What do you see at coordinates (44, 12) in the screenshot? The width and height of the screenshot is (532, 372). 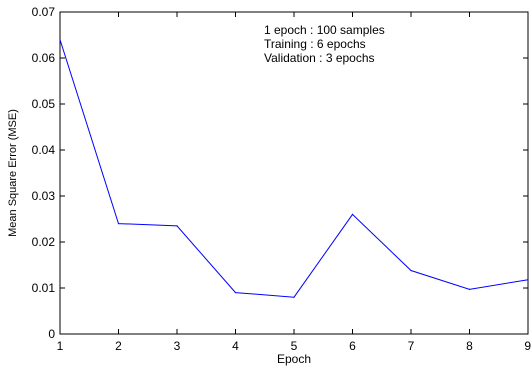 I see `y-tick-label: 0.07` at bounding box center [44, 12].